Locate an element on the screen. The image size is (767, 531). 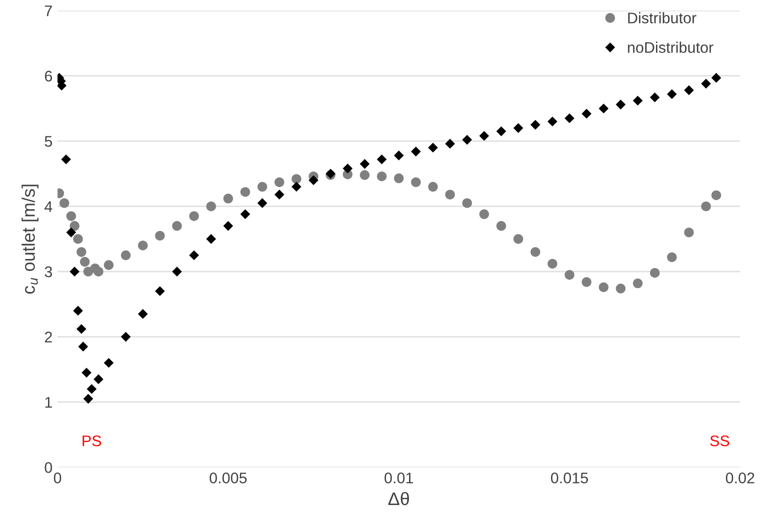
y-tick-label: 6 is located at coordinates (48, 76).